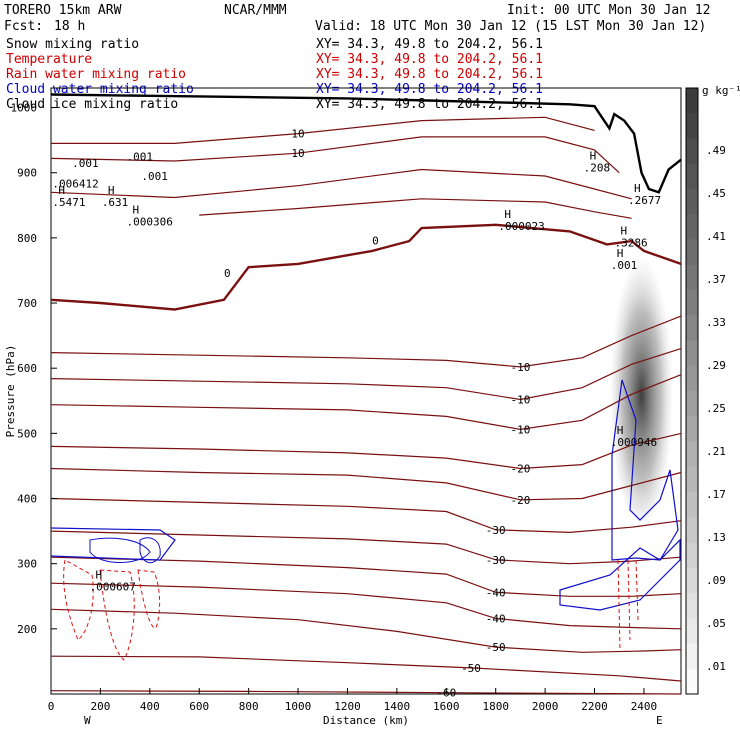  I want to click on colorbar-label: .13, so click(716, 537).